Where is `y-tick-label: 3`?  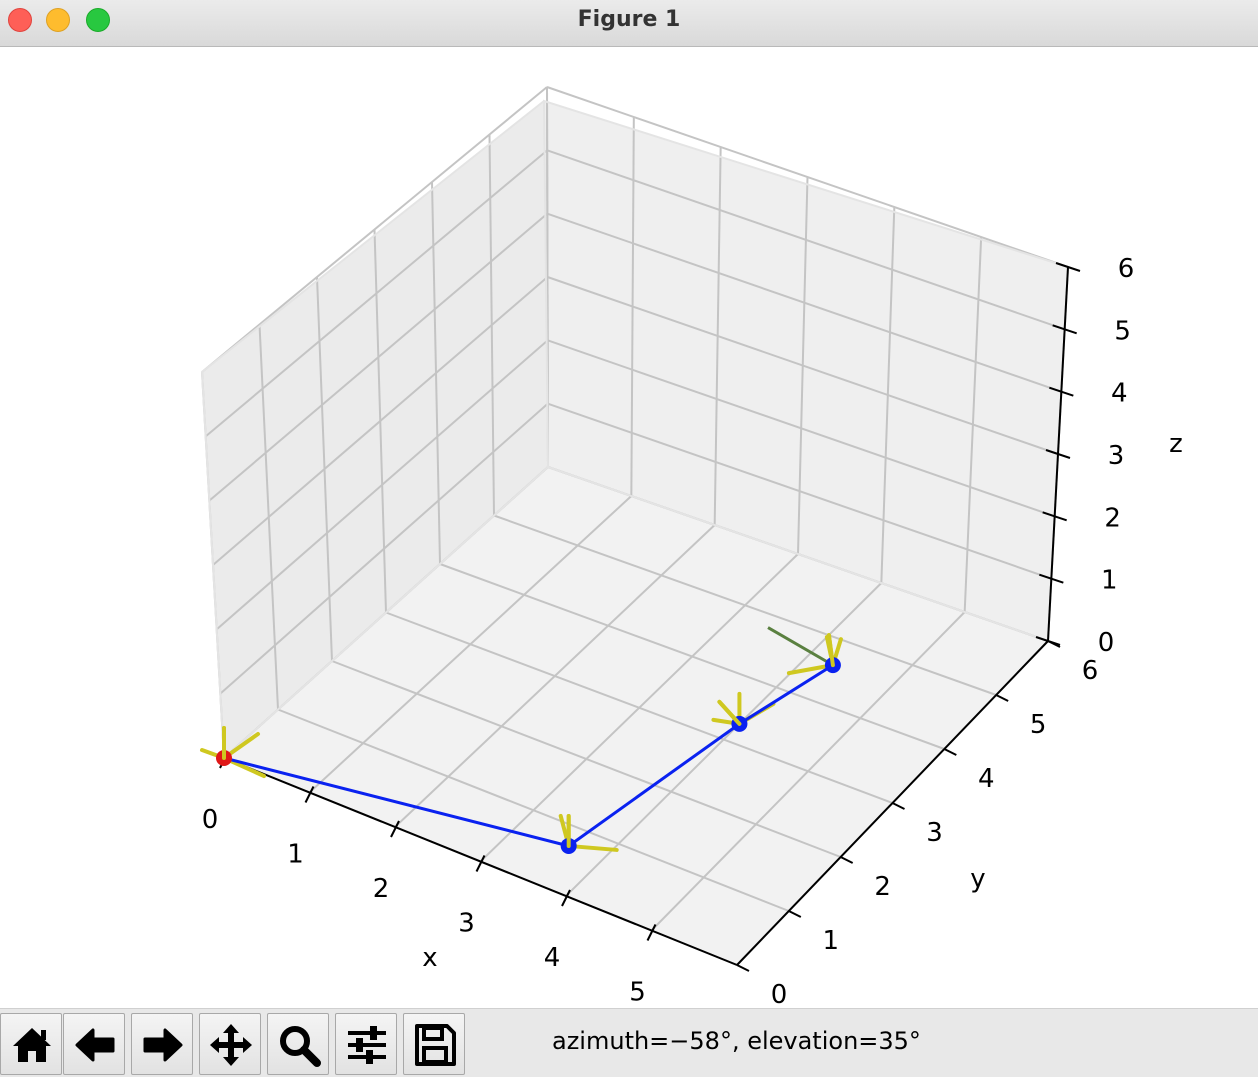
y-tick-label: 3 is located at coordinates (934, 833).